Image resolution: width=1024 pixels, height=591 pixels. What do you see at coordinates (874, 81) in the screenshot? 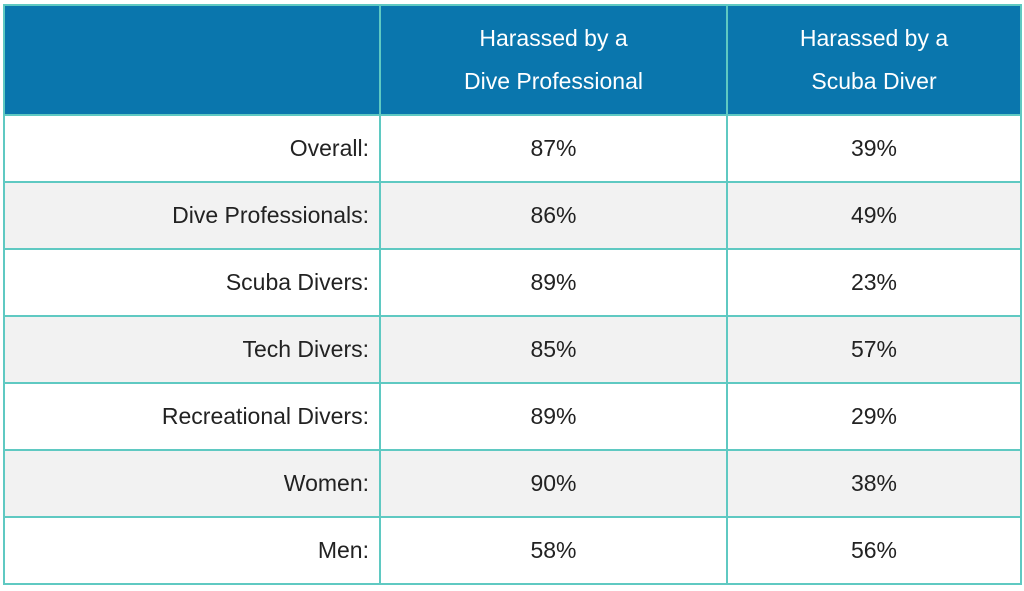
I see `header-line: Scuba Diver` at bounding box center [874, 81].